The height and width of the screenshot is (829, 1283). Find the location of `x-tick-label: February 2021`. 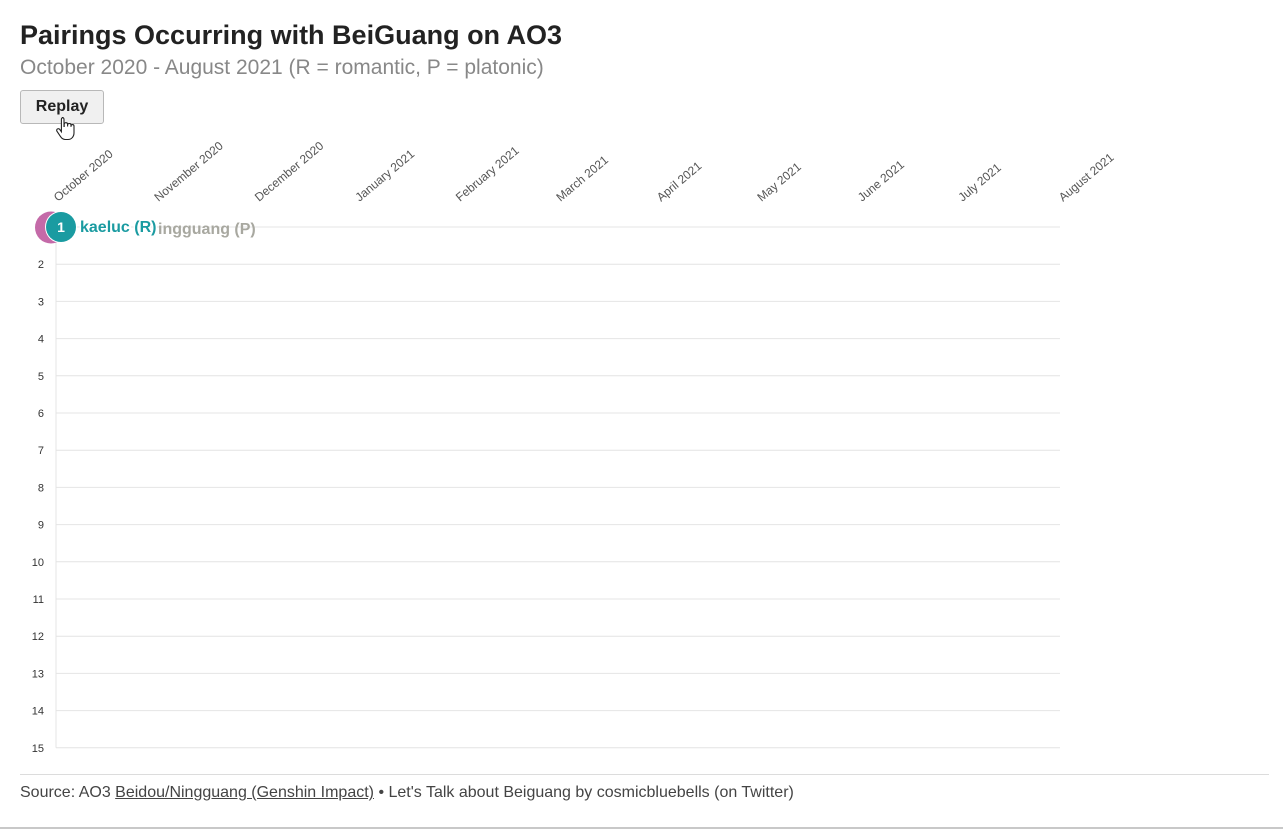

x-tick-label: February 2021 is located at coordinates (487, 173).